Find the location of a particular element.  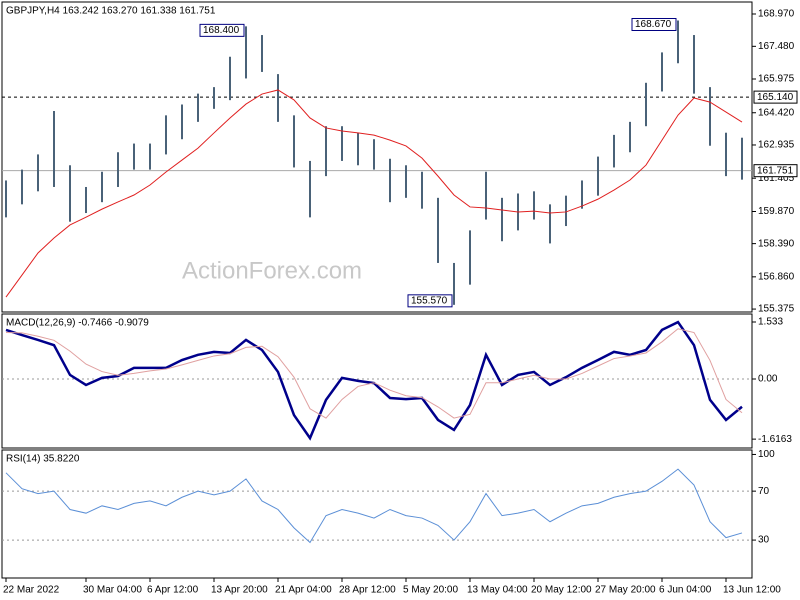

y-tick-label: 70 is located at coordinates (764, 491).